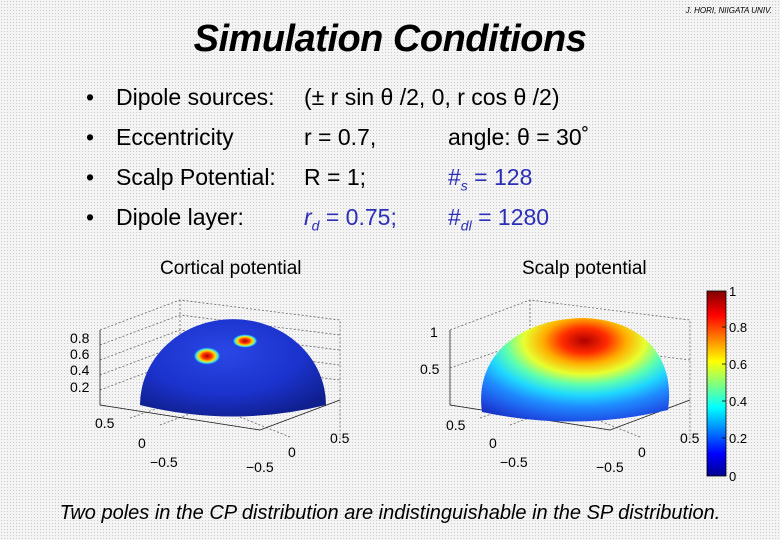 Image resolution: width=780 pixels, height=540 pixels. Describe the element at coordinates (358, 217) in the screenshot. I see `value: = 0.75;` at that location.